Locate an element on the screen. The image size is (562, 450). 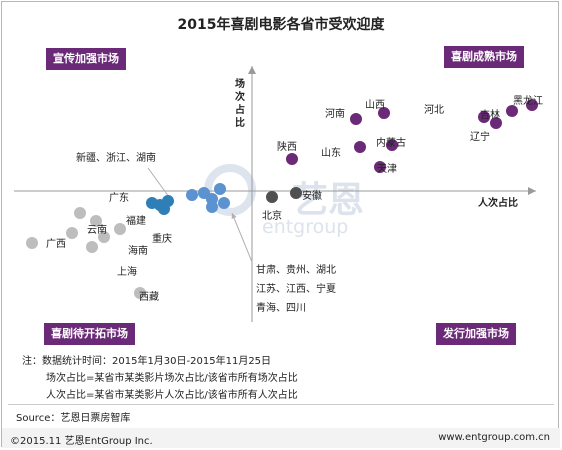
point-label: 北京 is located at coordinates (272, 215).